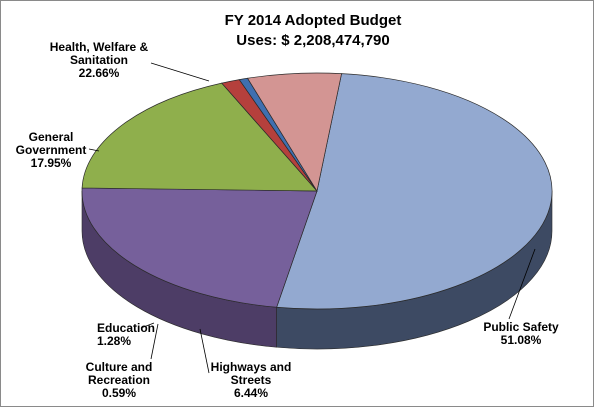 The height and width of the screenshot is (408, 594). I want to click on slice-label-4: Culture and Recreation 0.59%, so click(119, 380).